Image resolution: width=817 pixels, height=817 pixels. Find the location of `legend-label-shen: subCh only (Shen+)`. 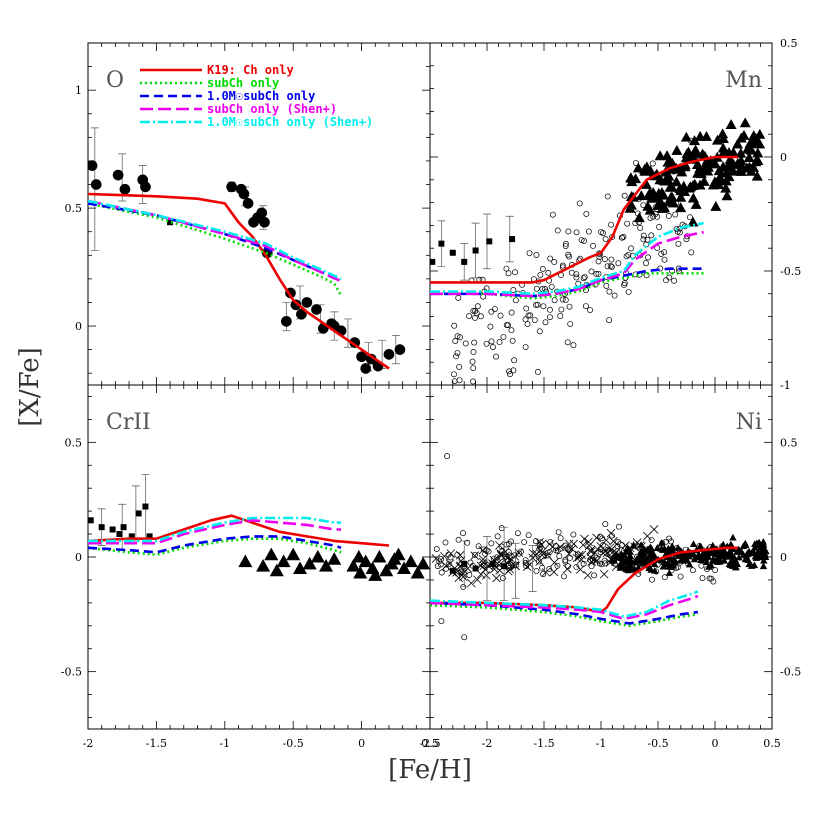

legend-label-shen: subCh only (Shen+) is located at coordinates (272, 109).